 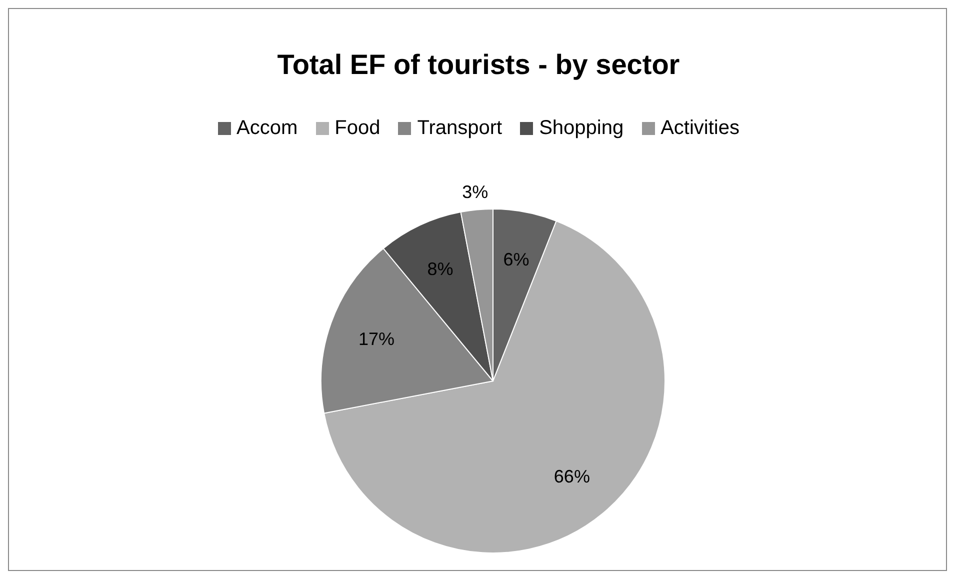 I want to click on legend-label: Food, so click(x=357, y=128).